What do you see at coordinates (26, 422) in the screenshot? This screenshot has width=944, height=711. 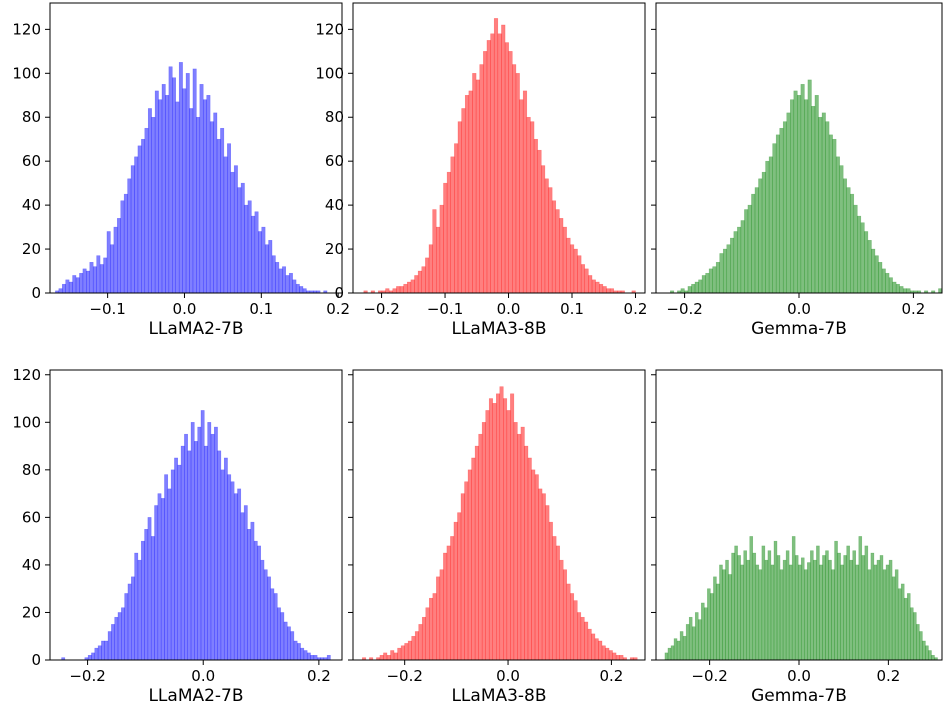 I see `y-tick-label: 100` at bounding box center [26, 422].